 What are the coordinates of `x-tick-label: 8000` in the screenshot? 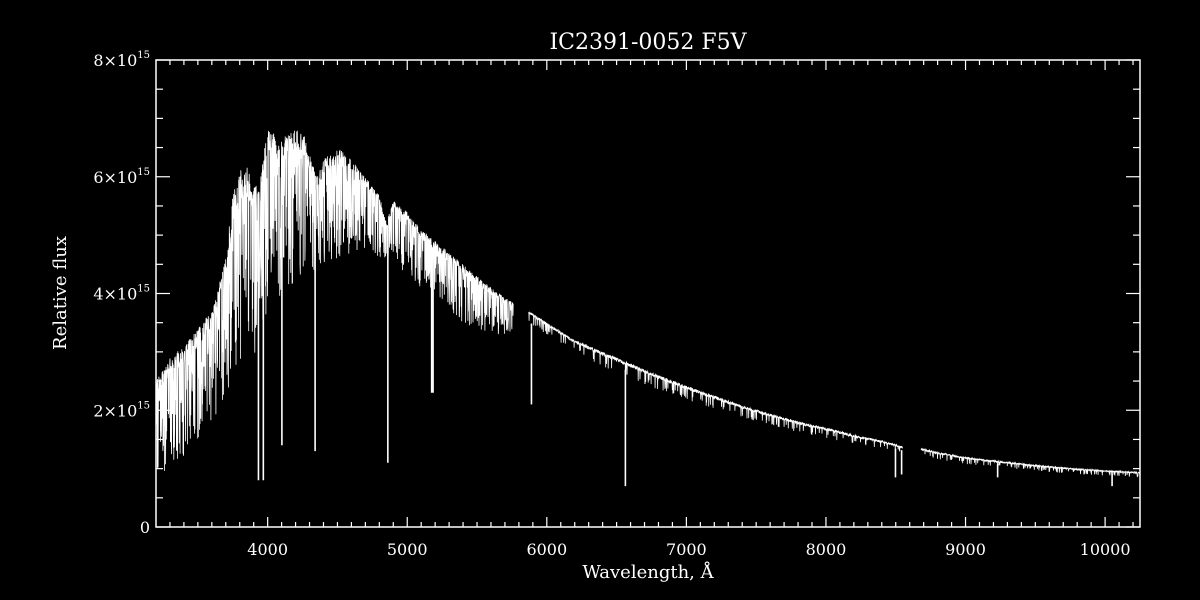 It's located at (826, 549).